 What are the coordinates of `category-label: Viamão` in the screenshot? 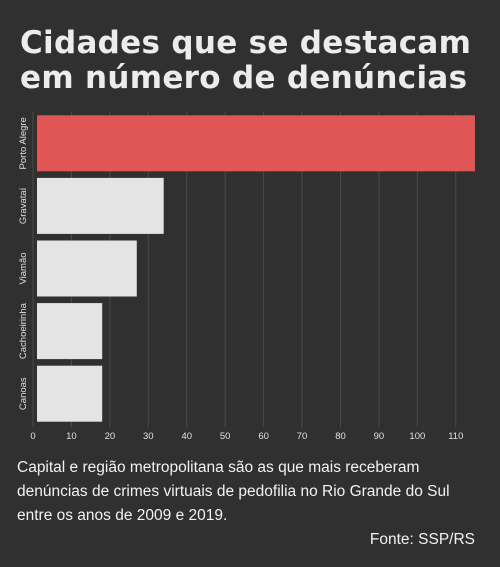 It's located at (23, 268).